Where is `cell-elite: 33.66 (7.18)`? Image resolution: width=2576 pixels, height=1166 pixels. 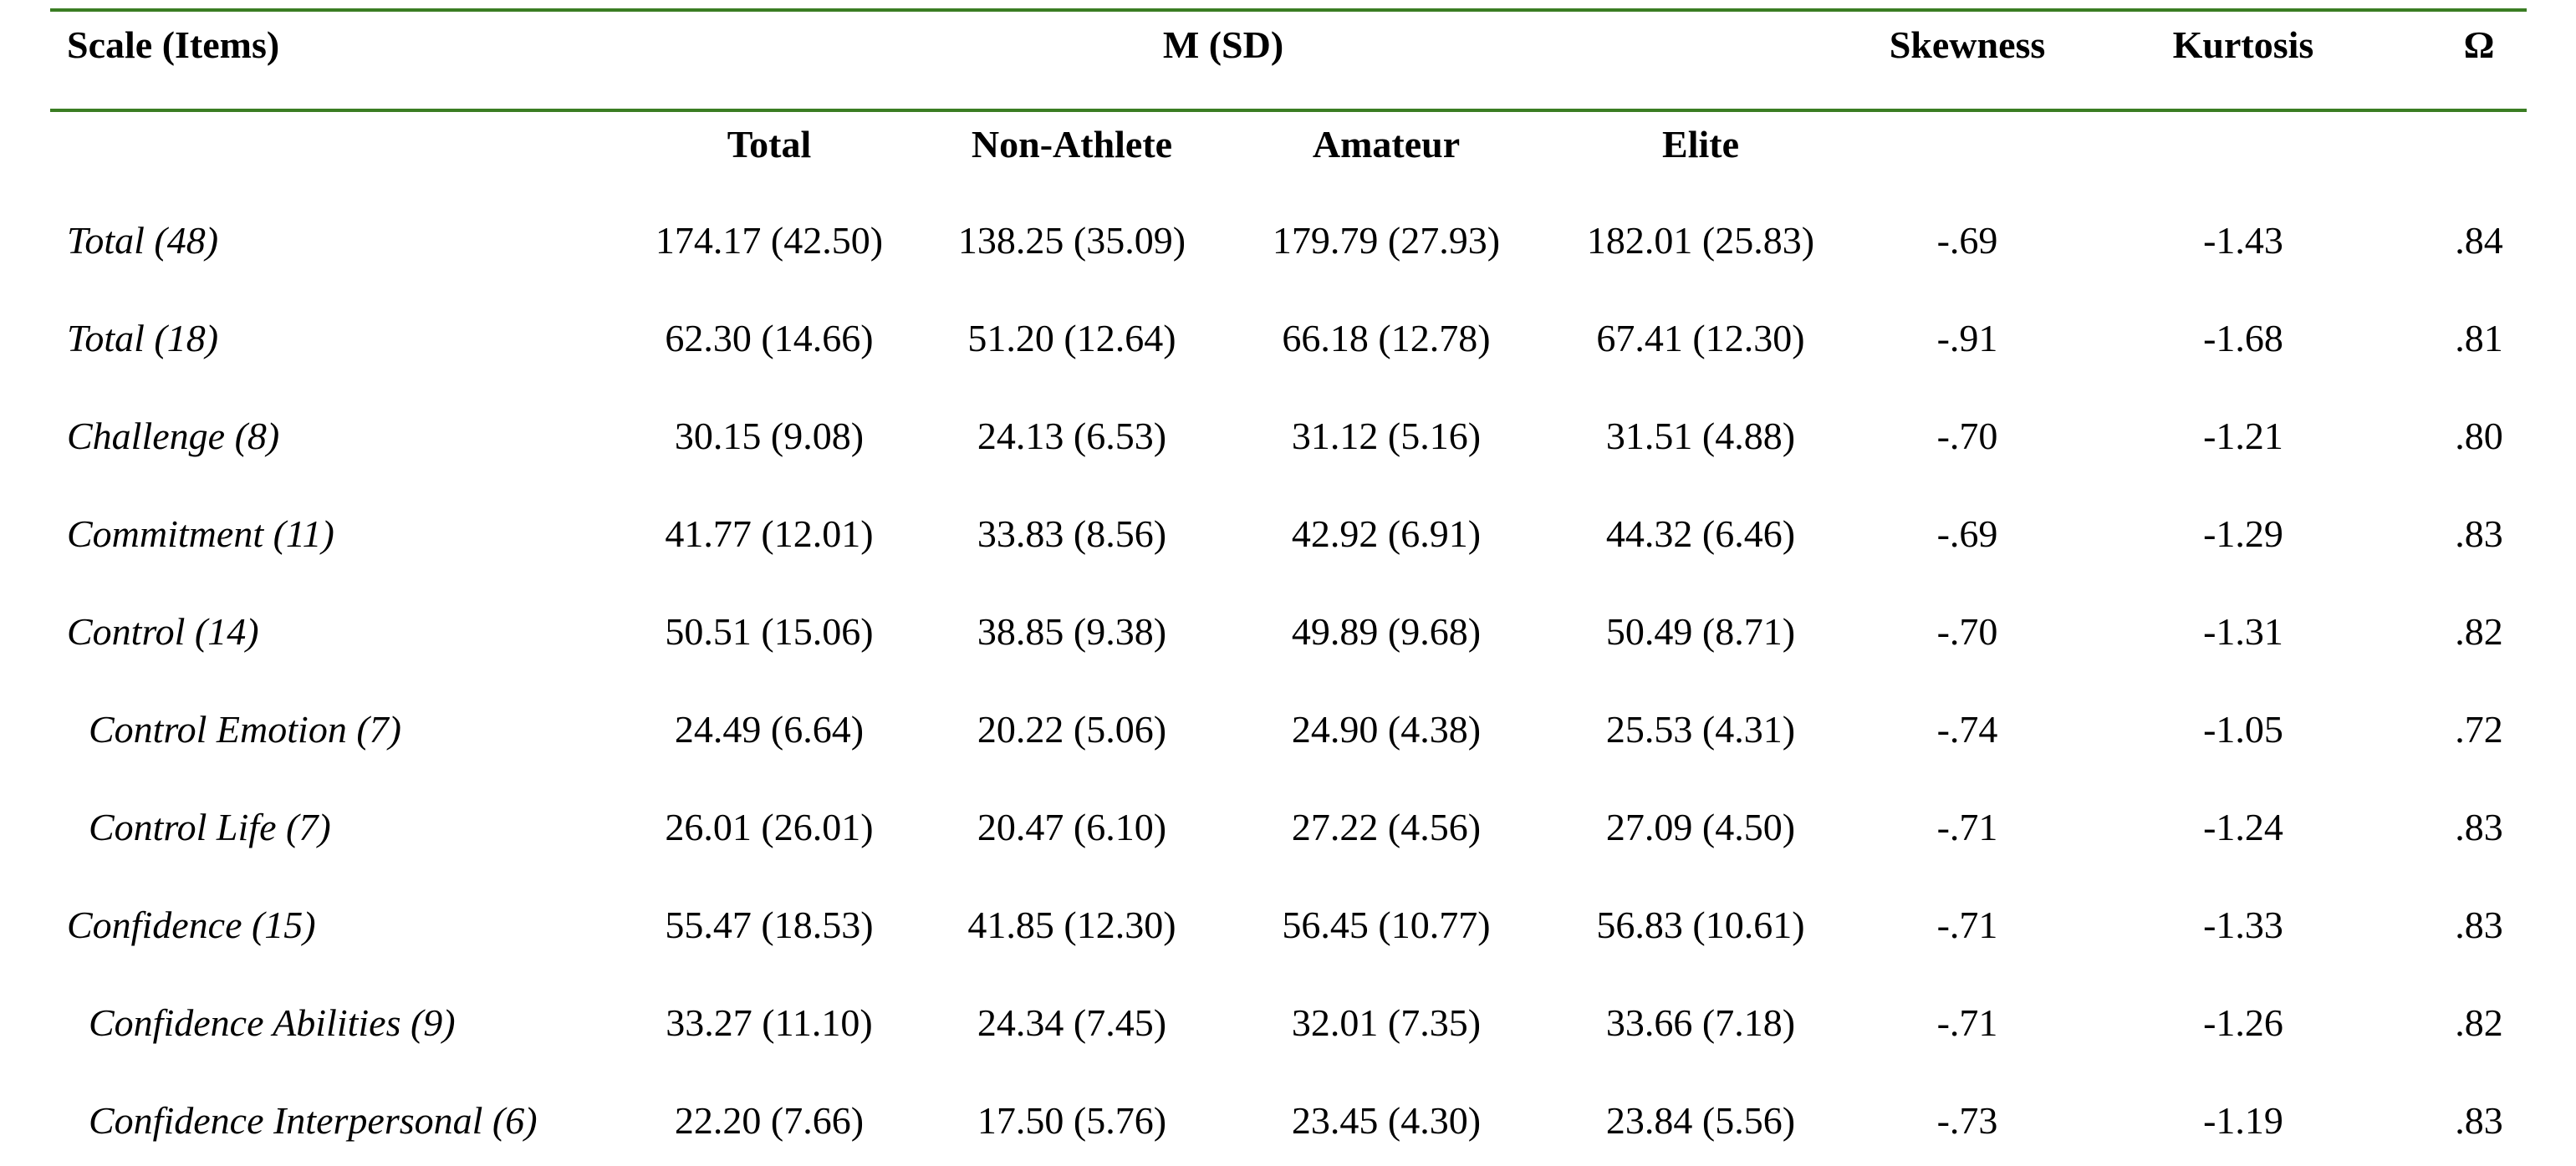 cell-elite: 33.66 (7.18) is located at coordinates (1700, 1022).